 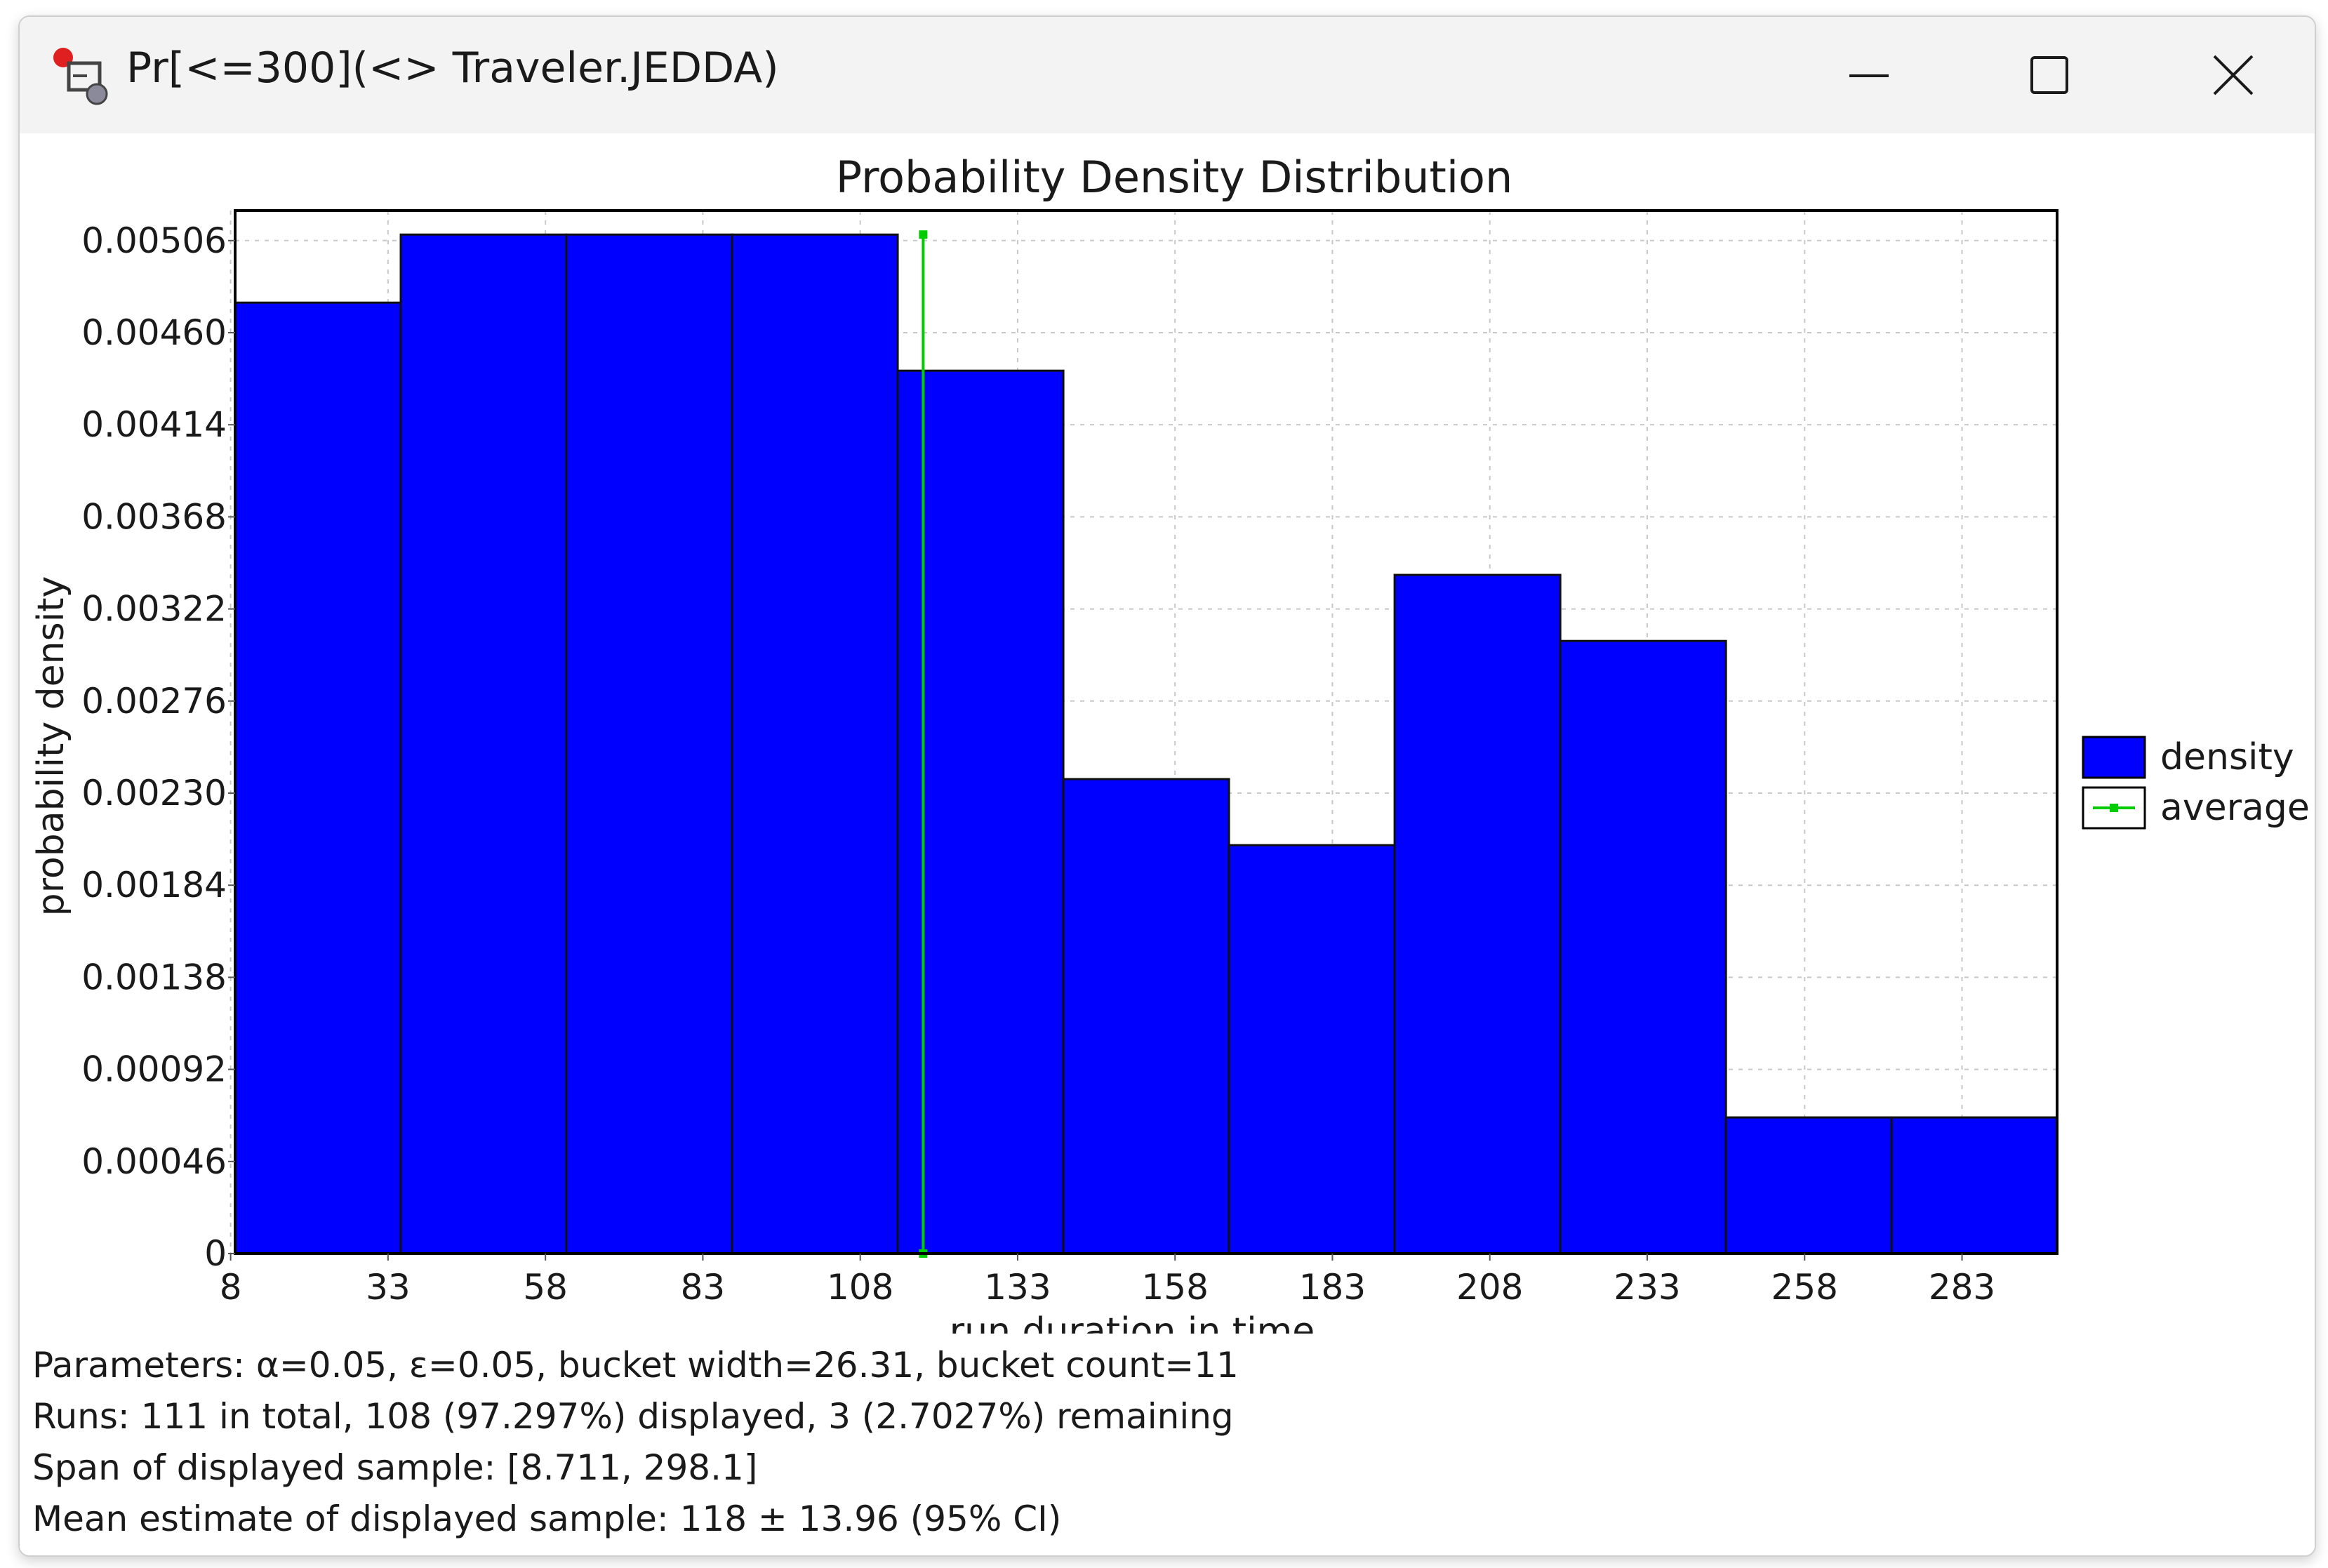 What do you see at coordinates (388, 1287) in the screenshot?
I see `x-tick-label: 33` at bounding box center [388, 1287].